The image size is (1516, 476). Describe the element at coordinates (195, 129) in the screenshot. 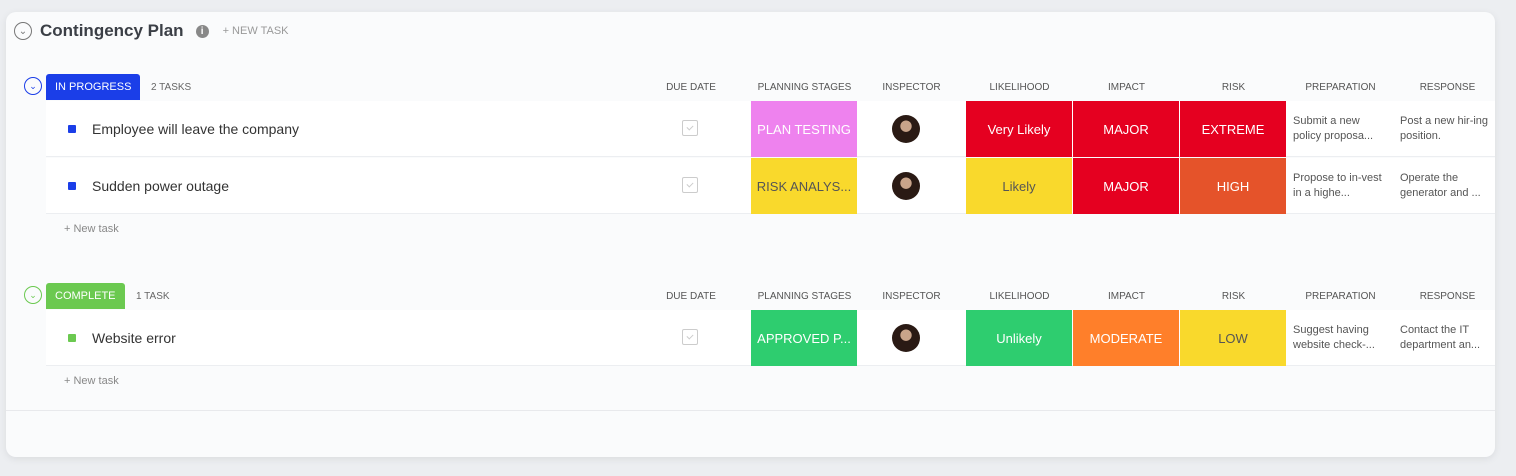

I see `task-name: Employee will leave the company` at that location.